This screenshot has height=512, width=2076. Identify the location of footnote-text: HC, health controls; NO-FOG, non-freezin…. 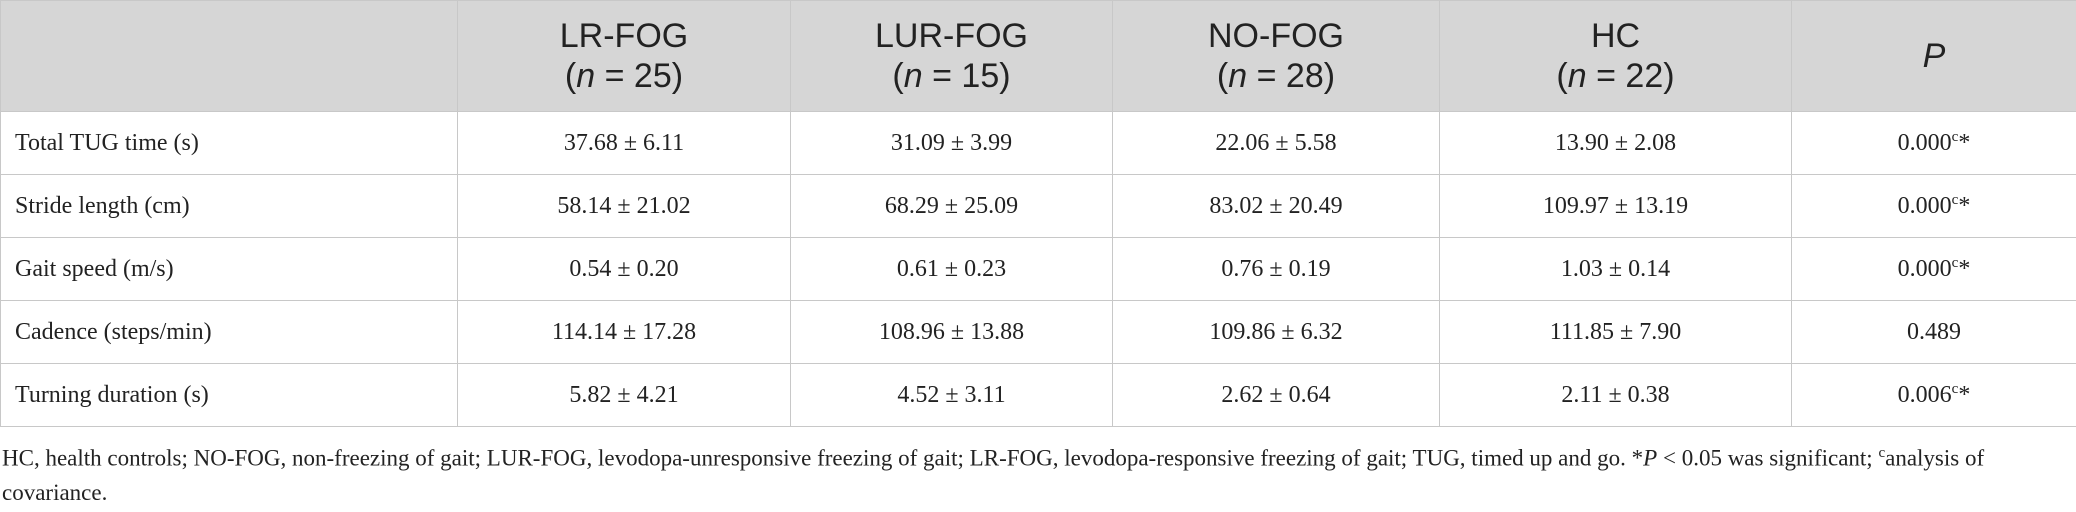
(817, 458).